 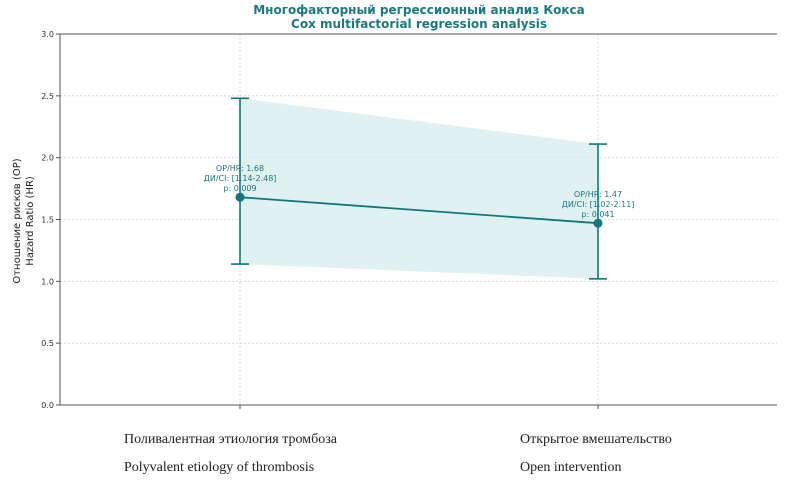 I want to click on category-label-en-1: Open intervention, so click(x=570, y=467).